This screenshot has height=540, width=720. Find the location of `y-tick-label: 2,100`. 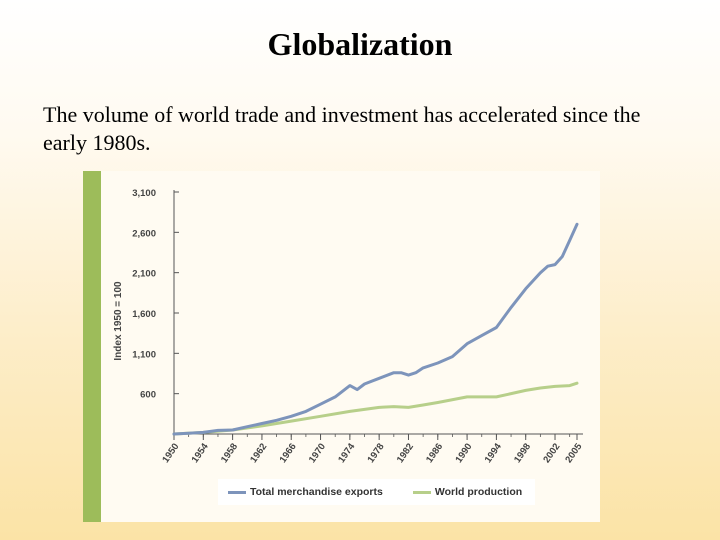

y-tick-label: 2,100 is located at coordinates (144, 274).